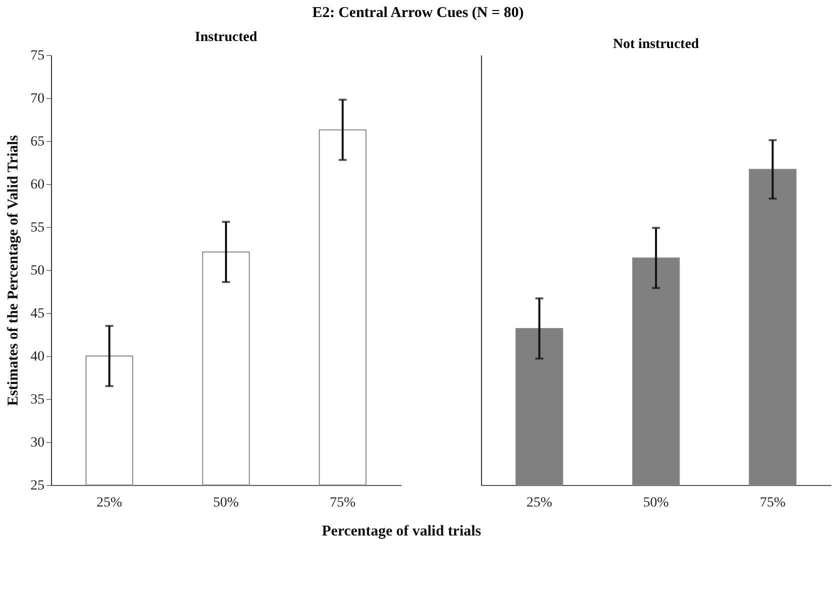 The height and width of the screenshot is (602, 837). Describe the element at coordinates (37, 443) in the screenshot. I see `y-tick-label: 30` at that location.